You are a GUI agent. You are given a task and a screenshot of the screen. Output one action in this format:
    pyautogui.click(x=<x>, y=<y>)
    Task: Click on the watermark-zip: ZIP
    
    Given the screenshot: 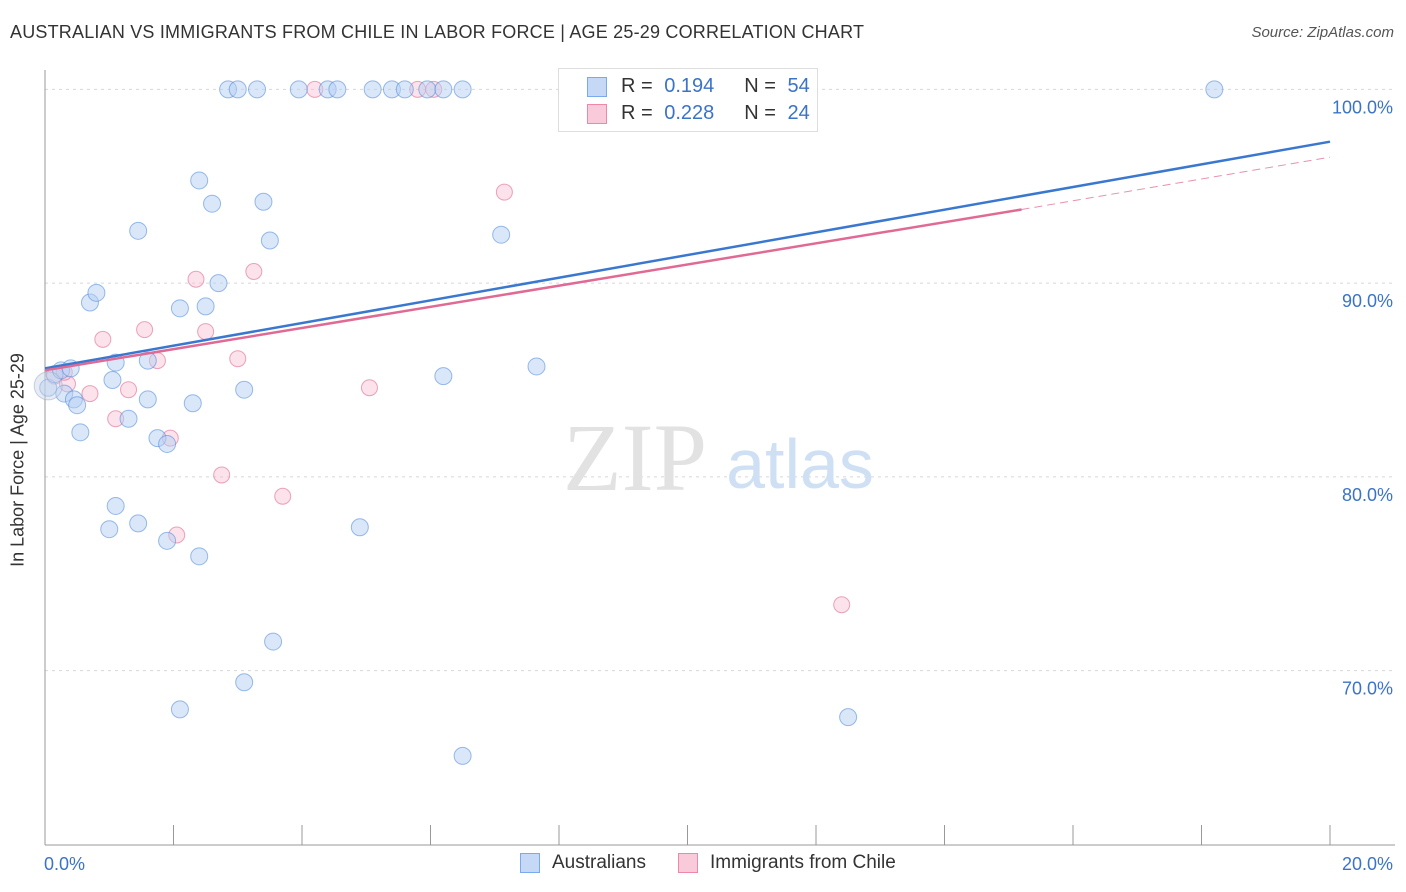 What is the action you would take?
    pyautogui.click(x=635, y=457)
    